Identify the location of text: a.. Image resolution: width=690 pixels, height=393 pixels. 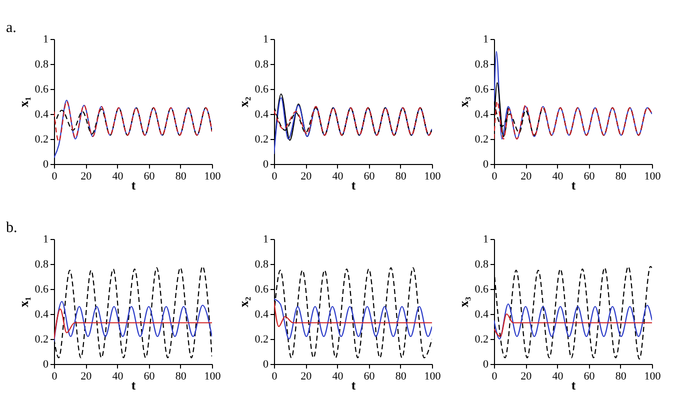
(11, 28).